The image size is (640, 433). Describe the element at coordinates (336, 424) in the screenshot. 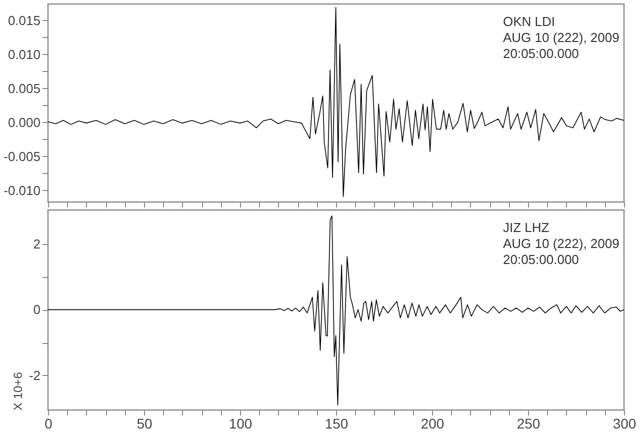

I see `x-tick-label: 150` at that location.